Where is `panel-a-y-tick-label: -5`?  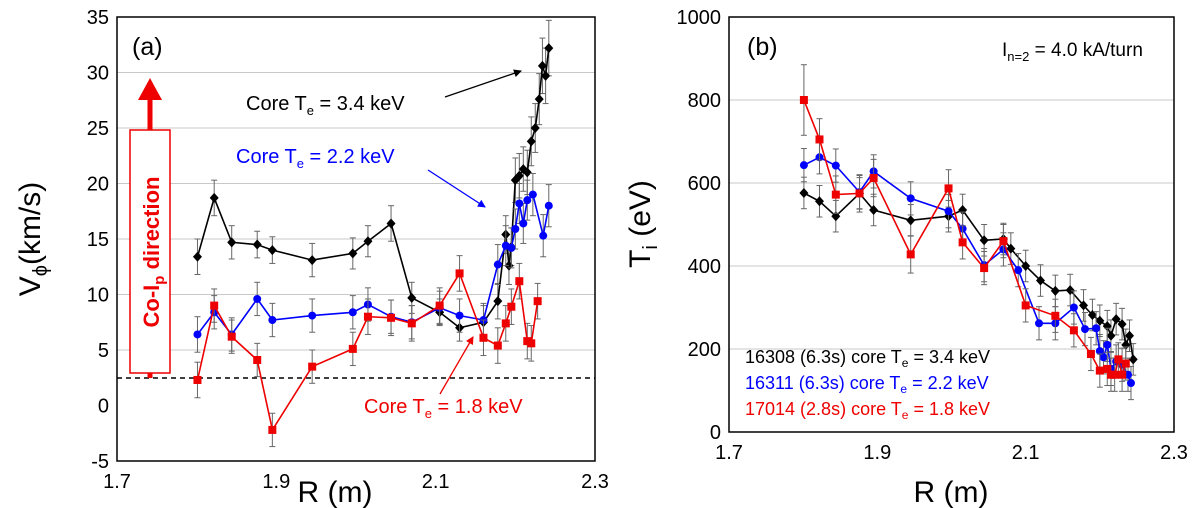
panel-a-y-tick-label: -5 is located at coordinates (100, 462).